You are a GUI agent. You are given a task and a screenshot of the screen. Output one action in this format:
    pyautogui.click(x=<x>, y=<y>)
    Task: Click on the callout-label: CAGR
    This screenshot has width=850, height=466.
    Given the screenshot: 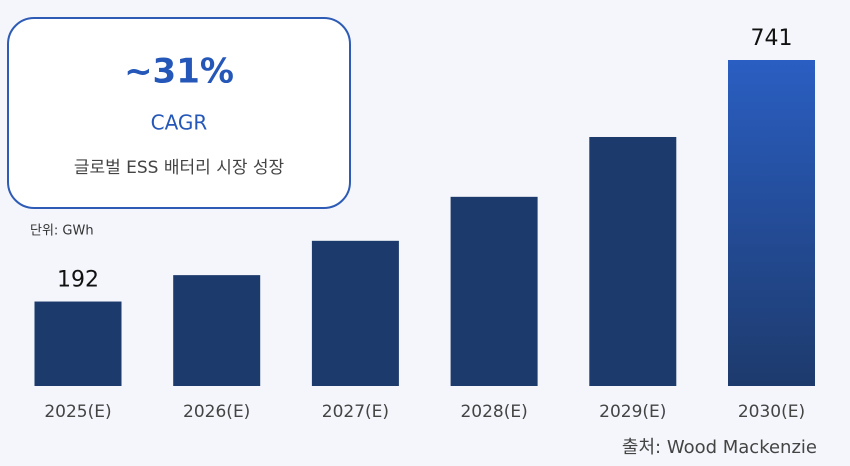 What is the action you would take?
    pyautogui.click(x=179, y=123)
    